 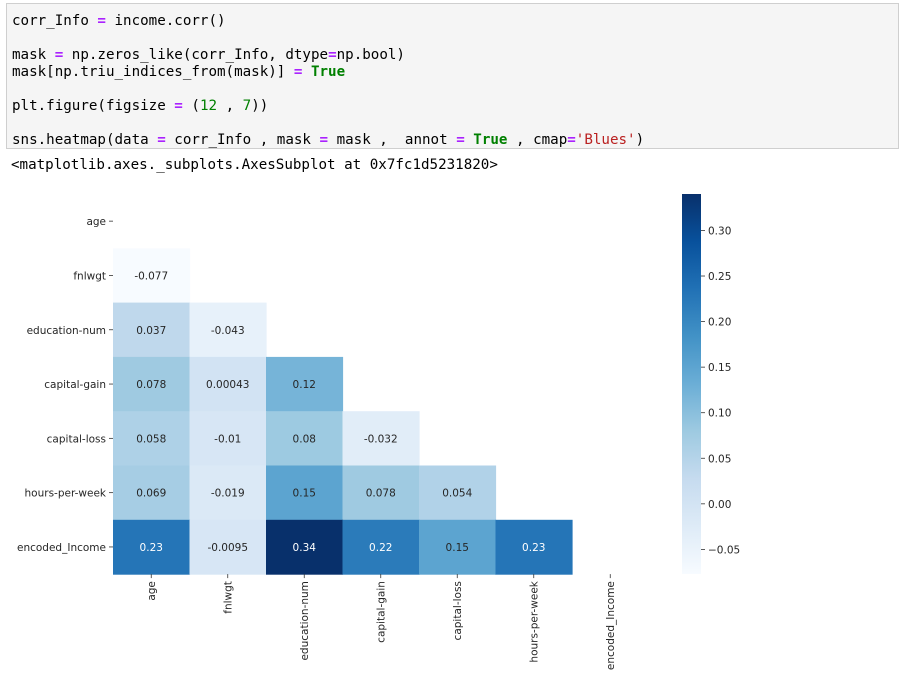 What do you see at coordinates (75, 385) in the screenshot?
I see `y-tick-label: capital-gain` at bounding box center [75, 385].